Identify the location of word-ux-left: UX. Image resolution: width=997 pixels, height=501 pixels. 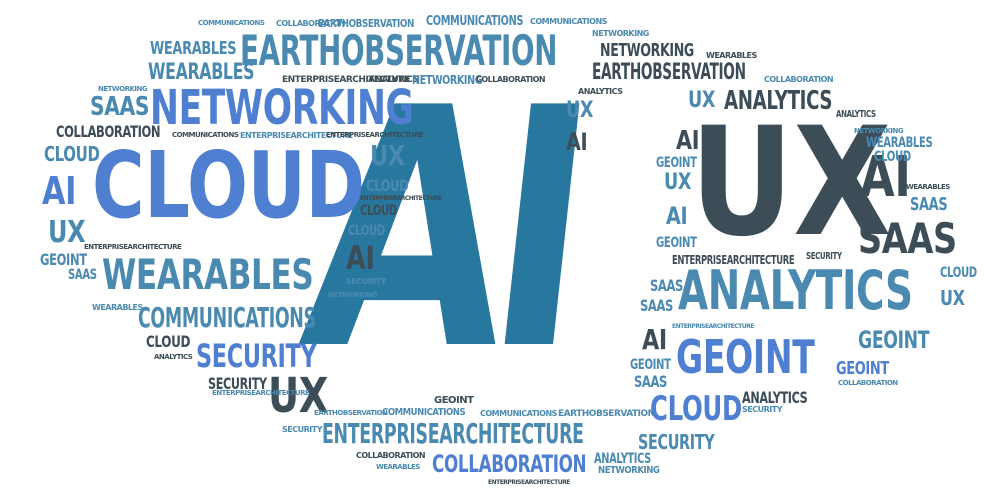
(298, 396).